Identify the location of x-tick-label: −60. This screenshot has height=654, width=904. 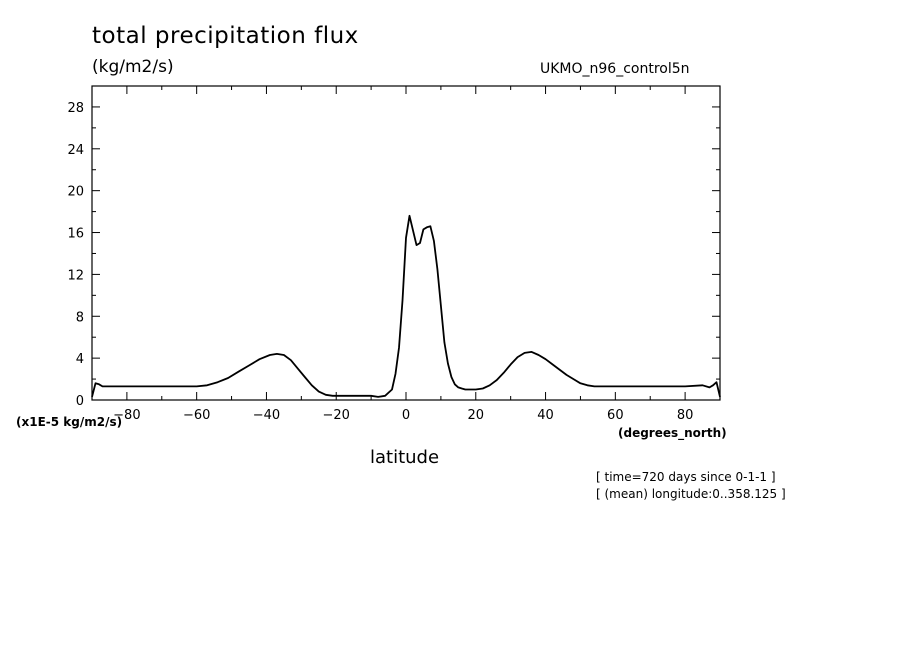
(196, 415).